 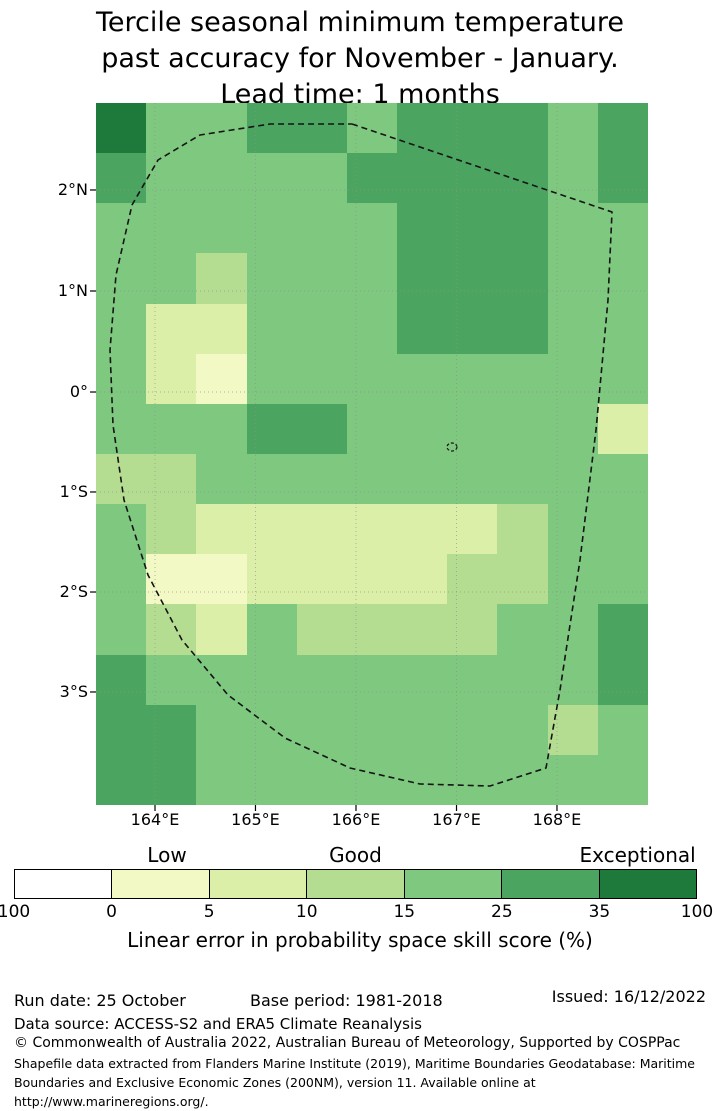 I want to click on y-axis: 2°N 1°N 0° 1°S 2°S 3°S, so click(x=45, y=454).